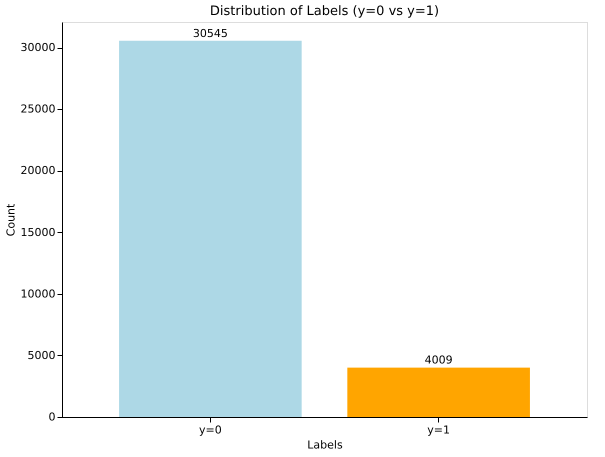  What do you see at coordinates (38, 109) in the screenshot?
I see `y-tick-label: 25000` at bounding box center [38, 109].